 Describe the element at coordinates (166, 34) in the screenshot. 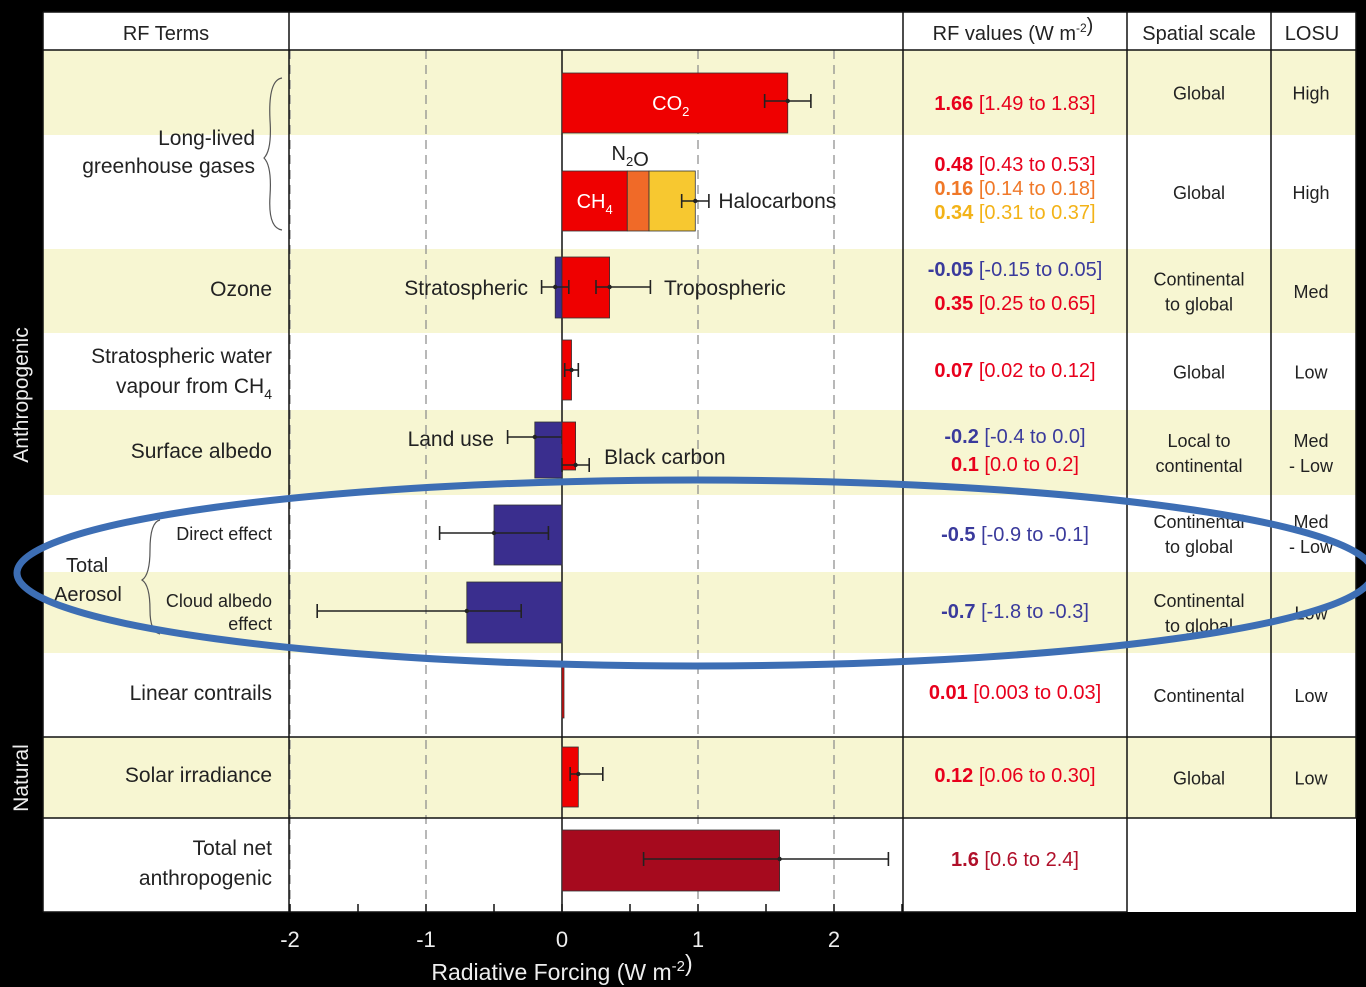

I see `header-rf-terms: RF Terms` at that location.